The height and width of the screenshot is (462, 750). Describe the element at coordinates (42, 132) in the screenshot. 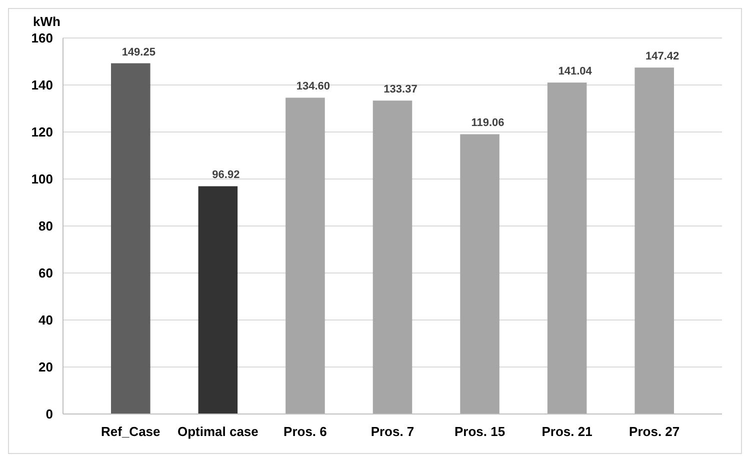

I see `y-tick-label: 120` at that location.